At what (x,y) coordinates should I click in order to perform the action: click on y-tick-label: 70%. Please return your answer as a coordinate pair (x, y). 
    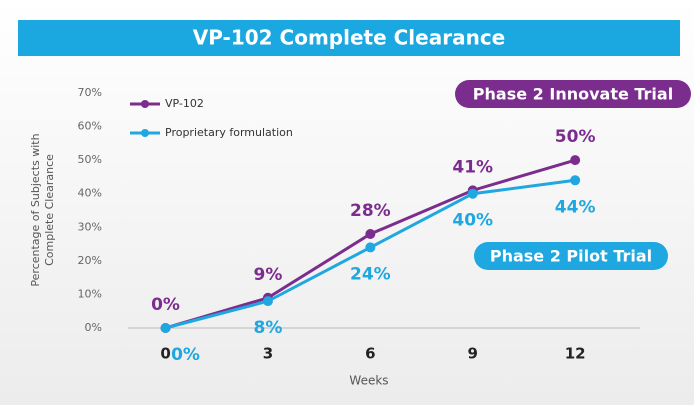
    Looking at the image, I should click on (90, 92).